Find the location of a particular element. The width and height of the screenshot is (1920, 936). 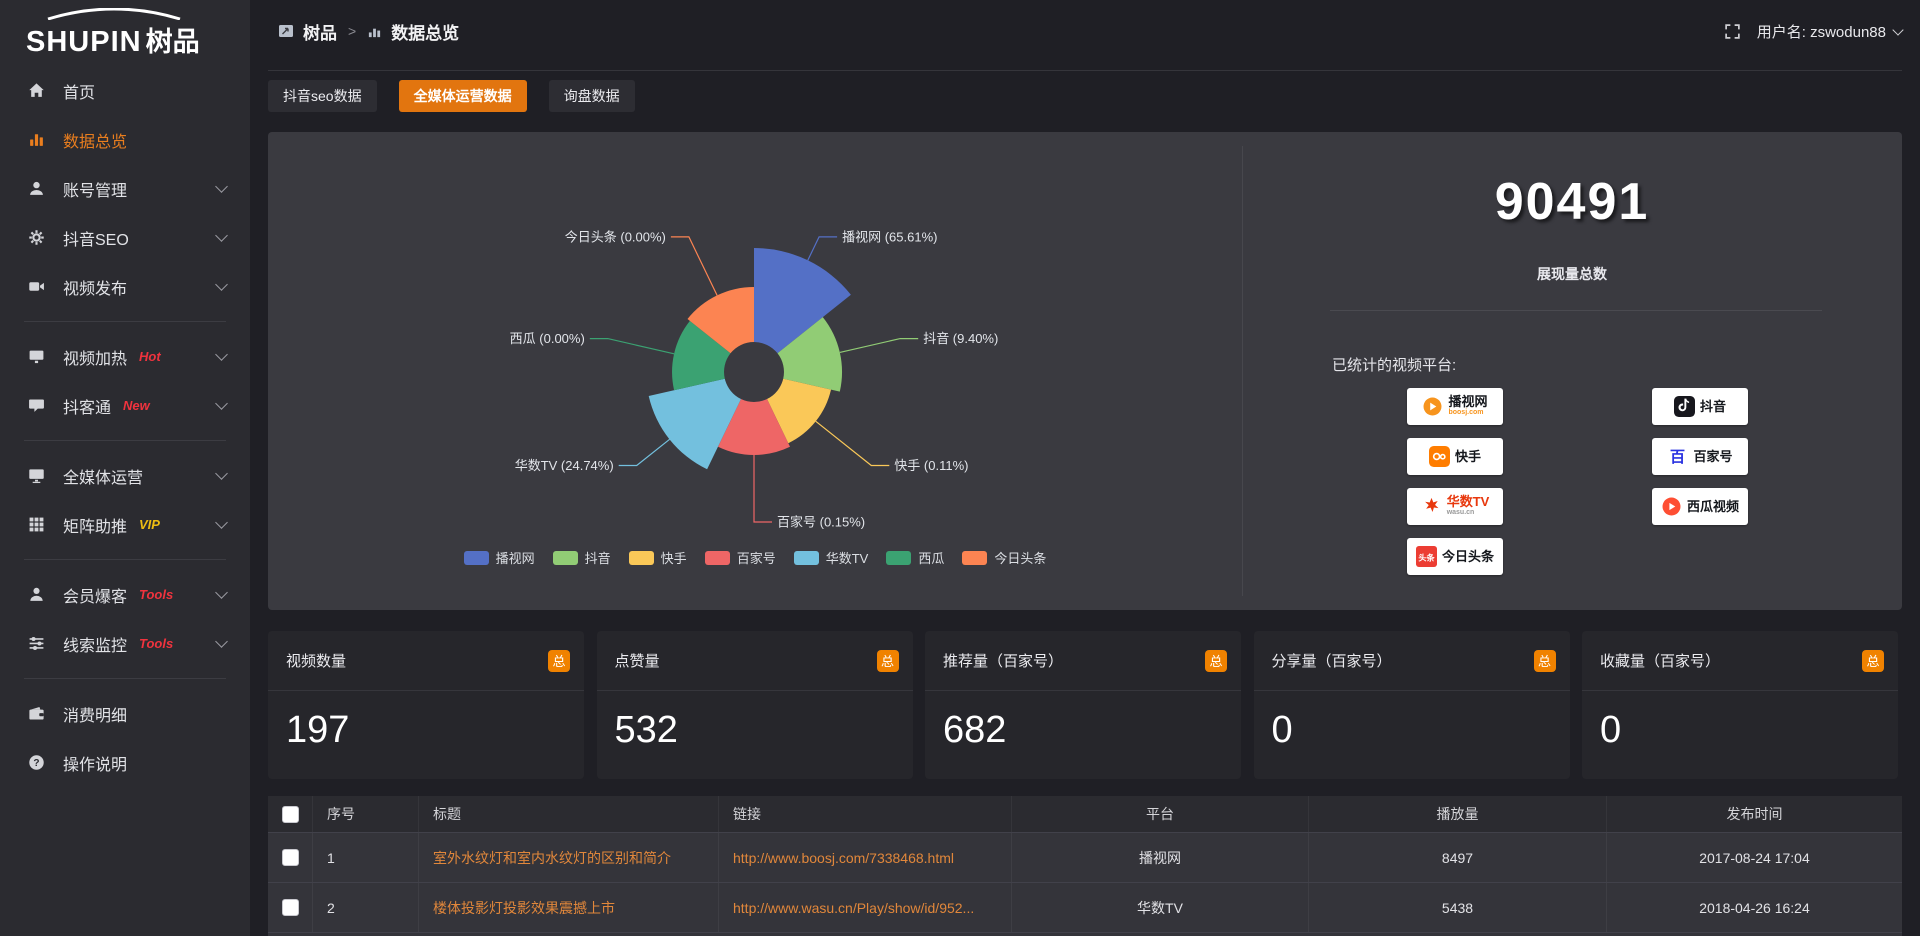

select-all-checkbox is located at coordinates (290, 814).